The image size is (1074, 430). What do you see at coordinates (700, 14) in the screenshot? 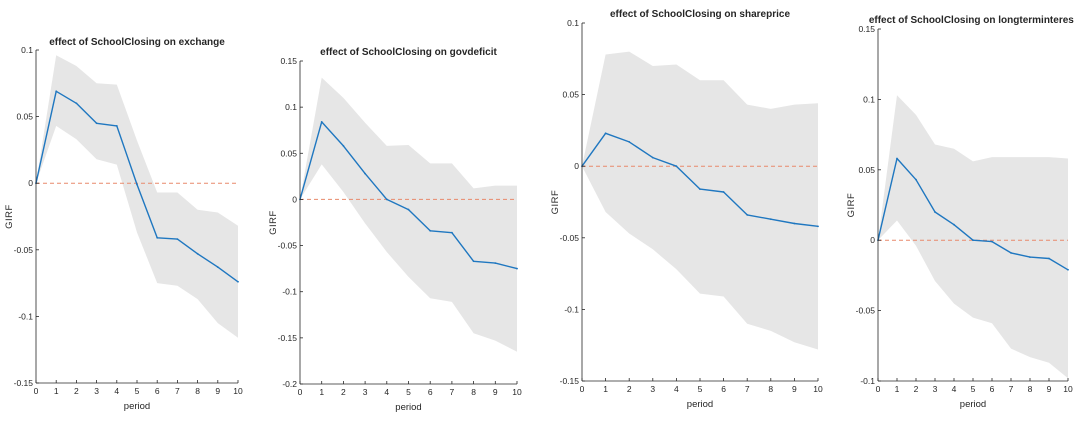
I see `chart-title: effect of SchoolClosing on shareprice` at bounding box center [700, 14].